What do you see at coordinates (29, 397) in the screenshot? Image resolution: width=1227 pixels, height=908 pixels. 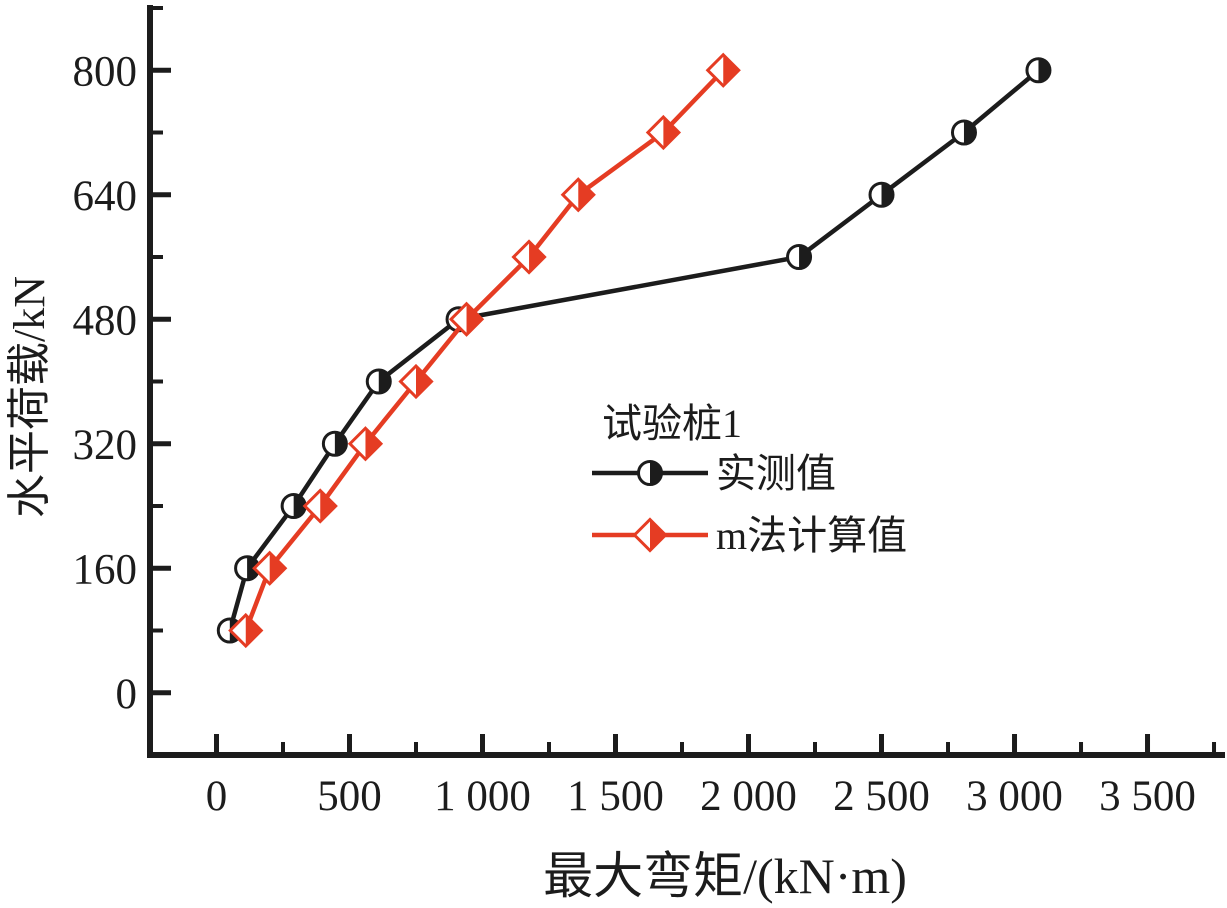 I see `y-axis-label: 水平荷载/kN` at bounding box center [29, 397].